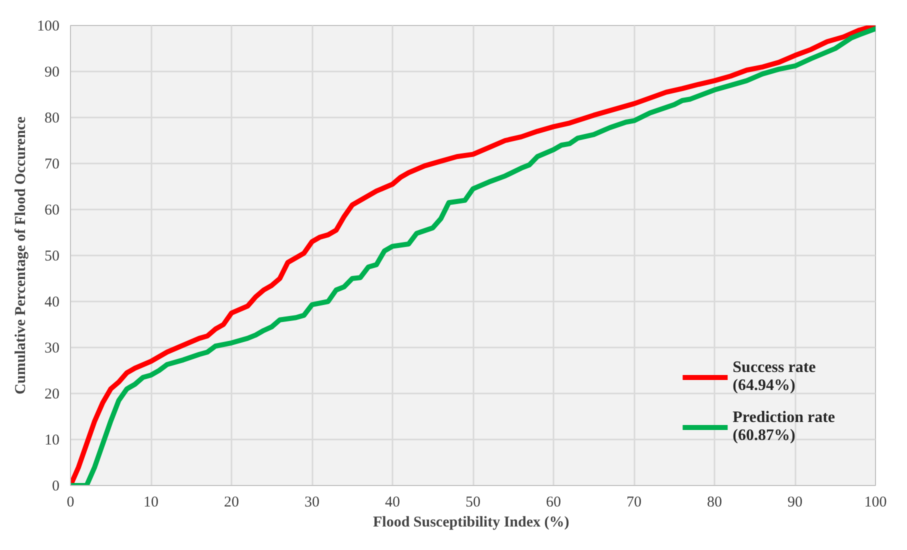 The width and height of the screenshot is (907, 550). What do you see at coordinates (783, 427) in the screenshot?
I see `legend-label: Prediction rate (60.87%)` at bounding box center [783, 427].